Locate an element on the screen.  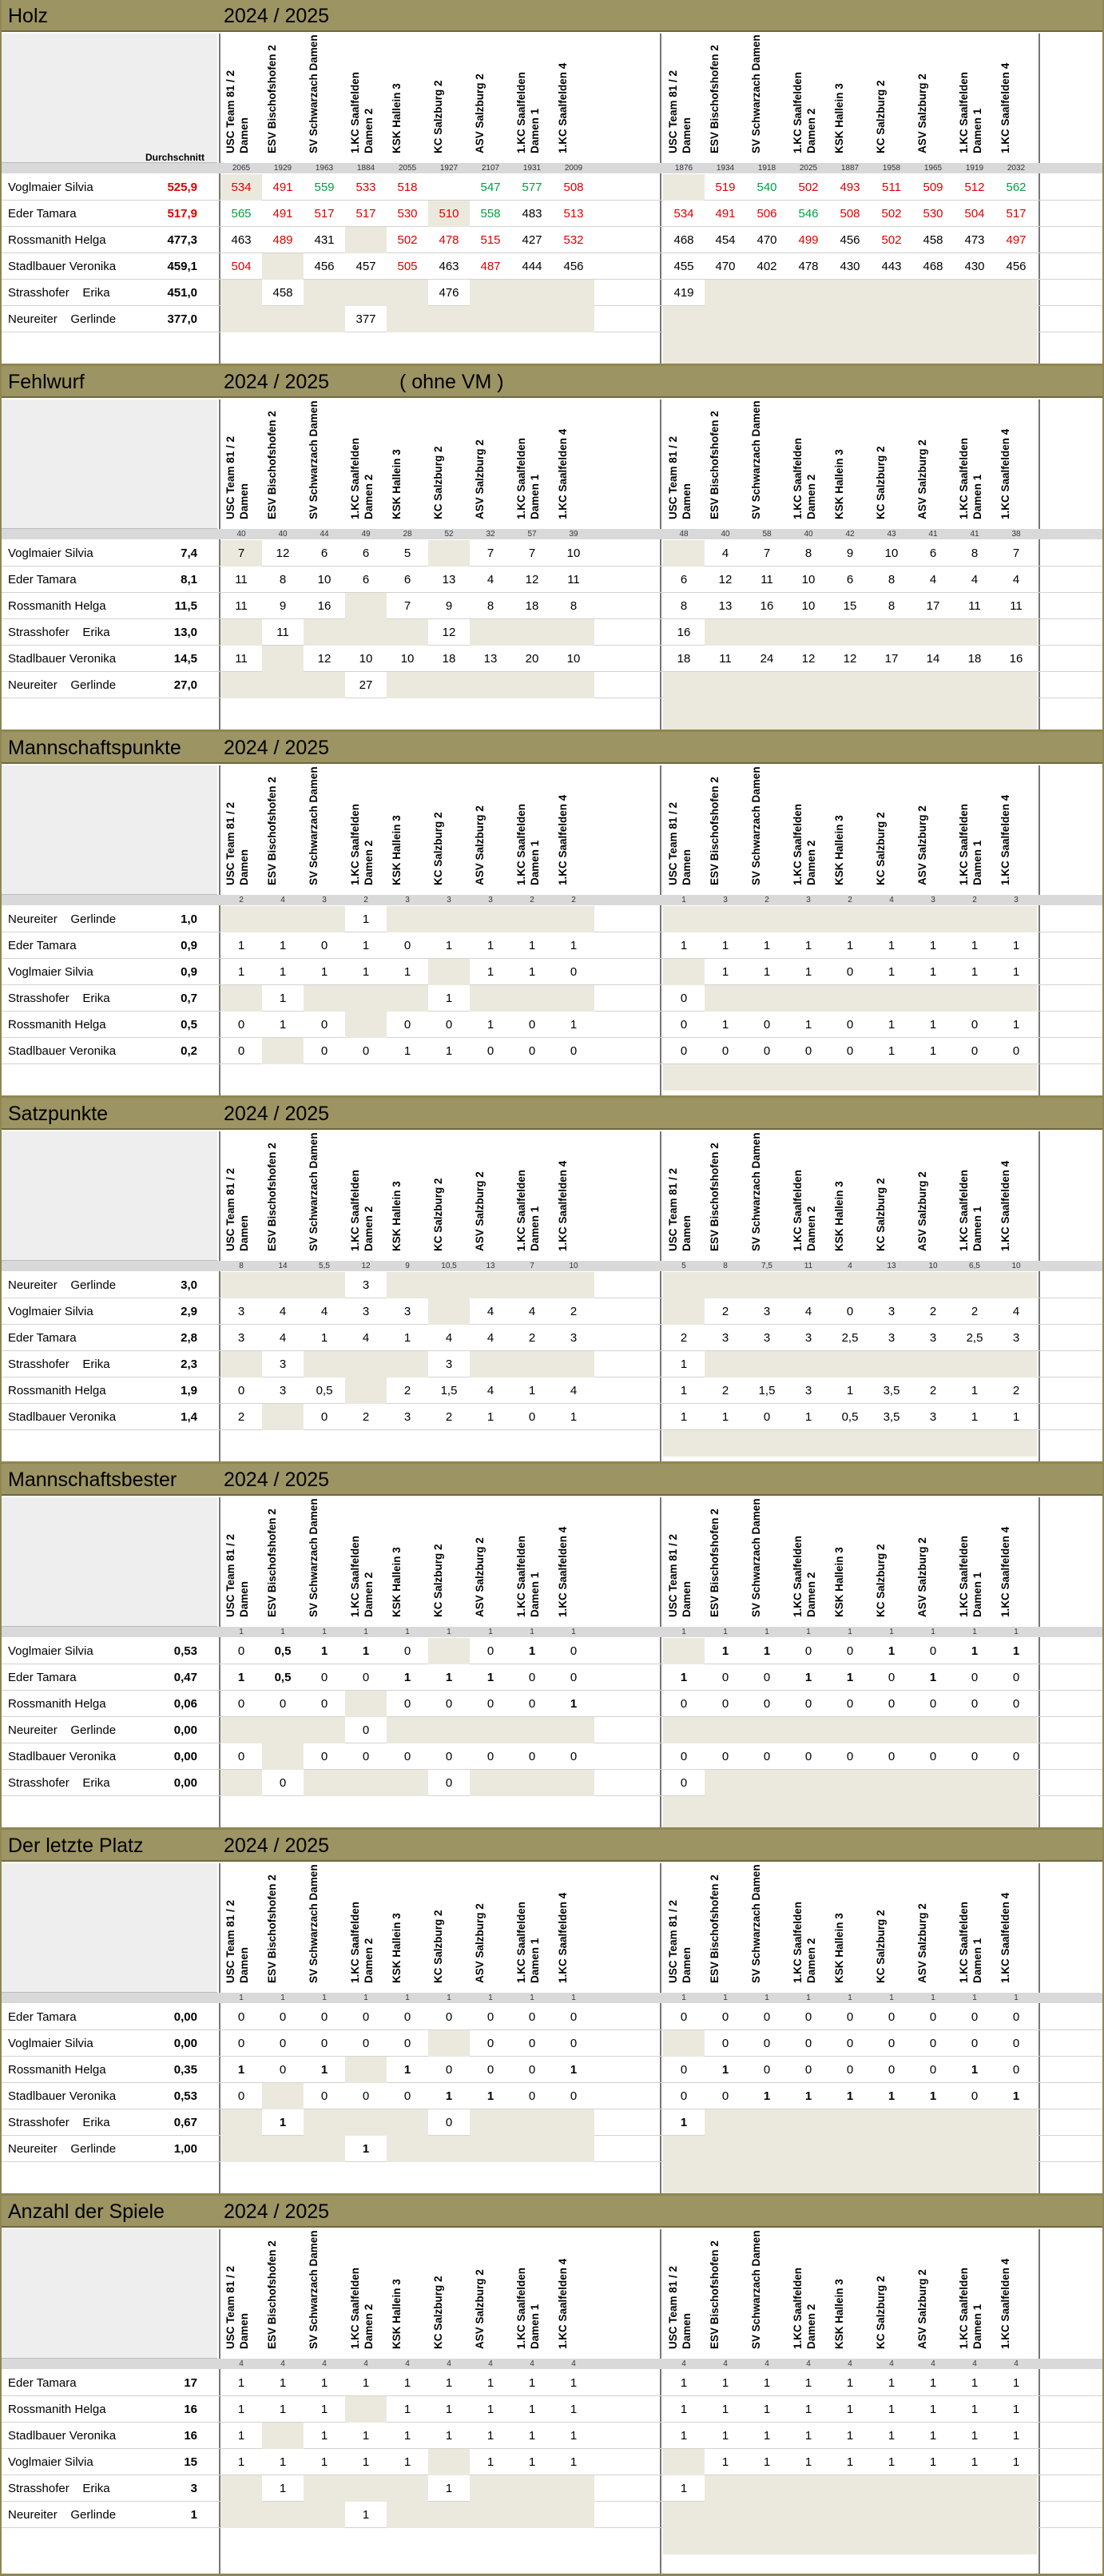
team-column-header: 1.KC Saalfelden 4 is located at coordinates (1019, 464).